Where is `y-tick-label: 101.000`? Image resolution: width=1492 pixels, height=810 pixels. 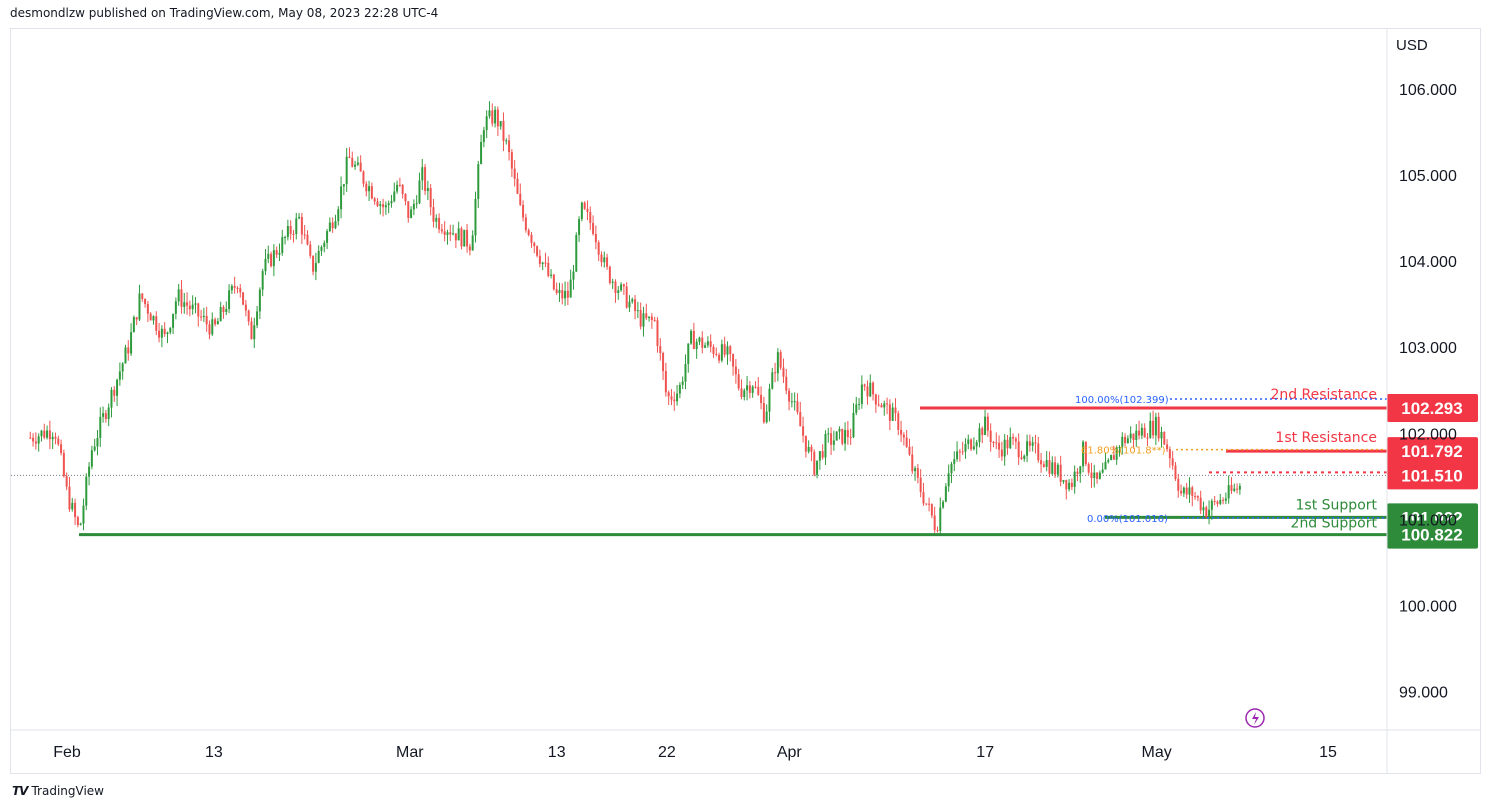
y-tick-label: 101.000 is located at coordinates (1428, 520).